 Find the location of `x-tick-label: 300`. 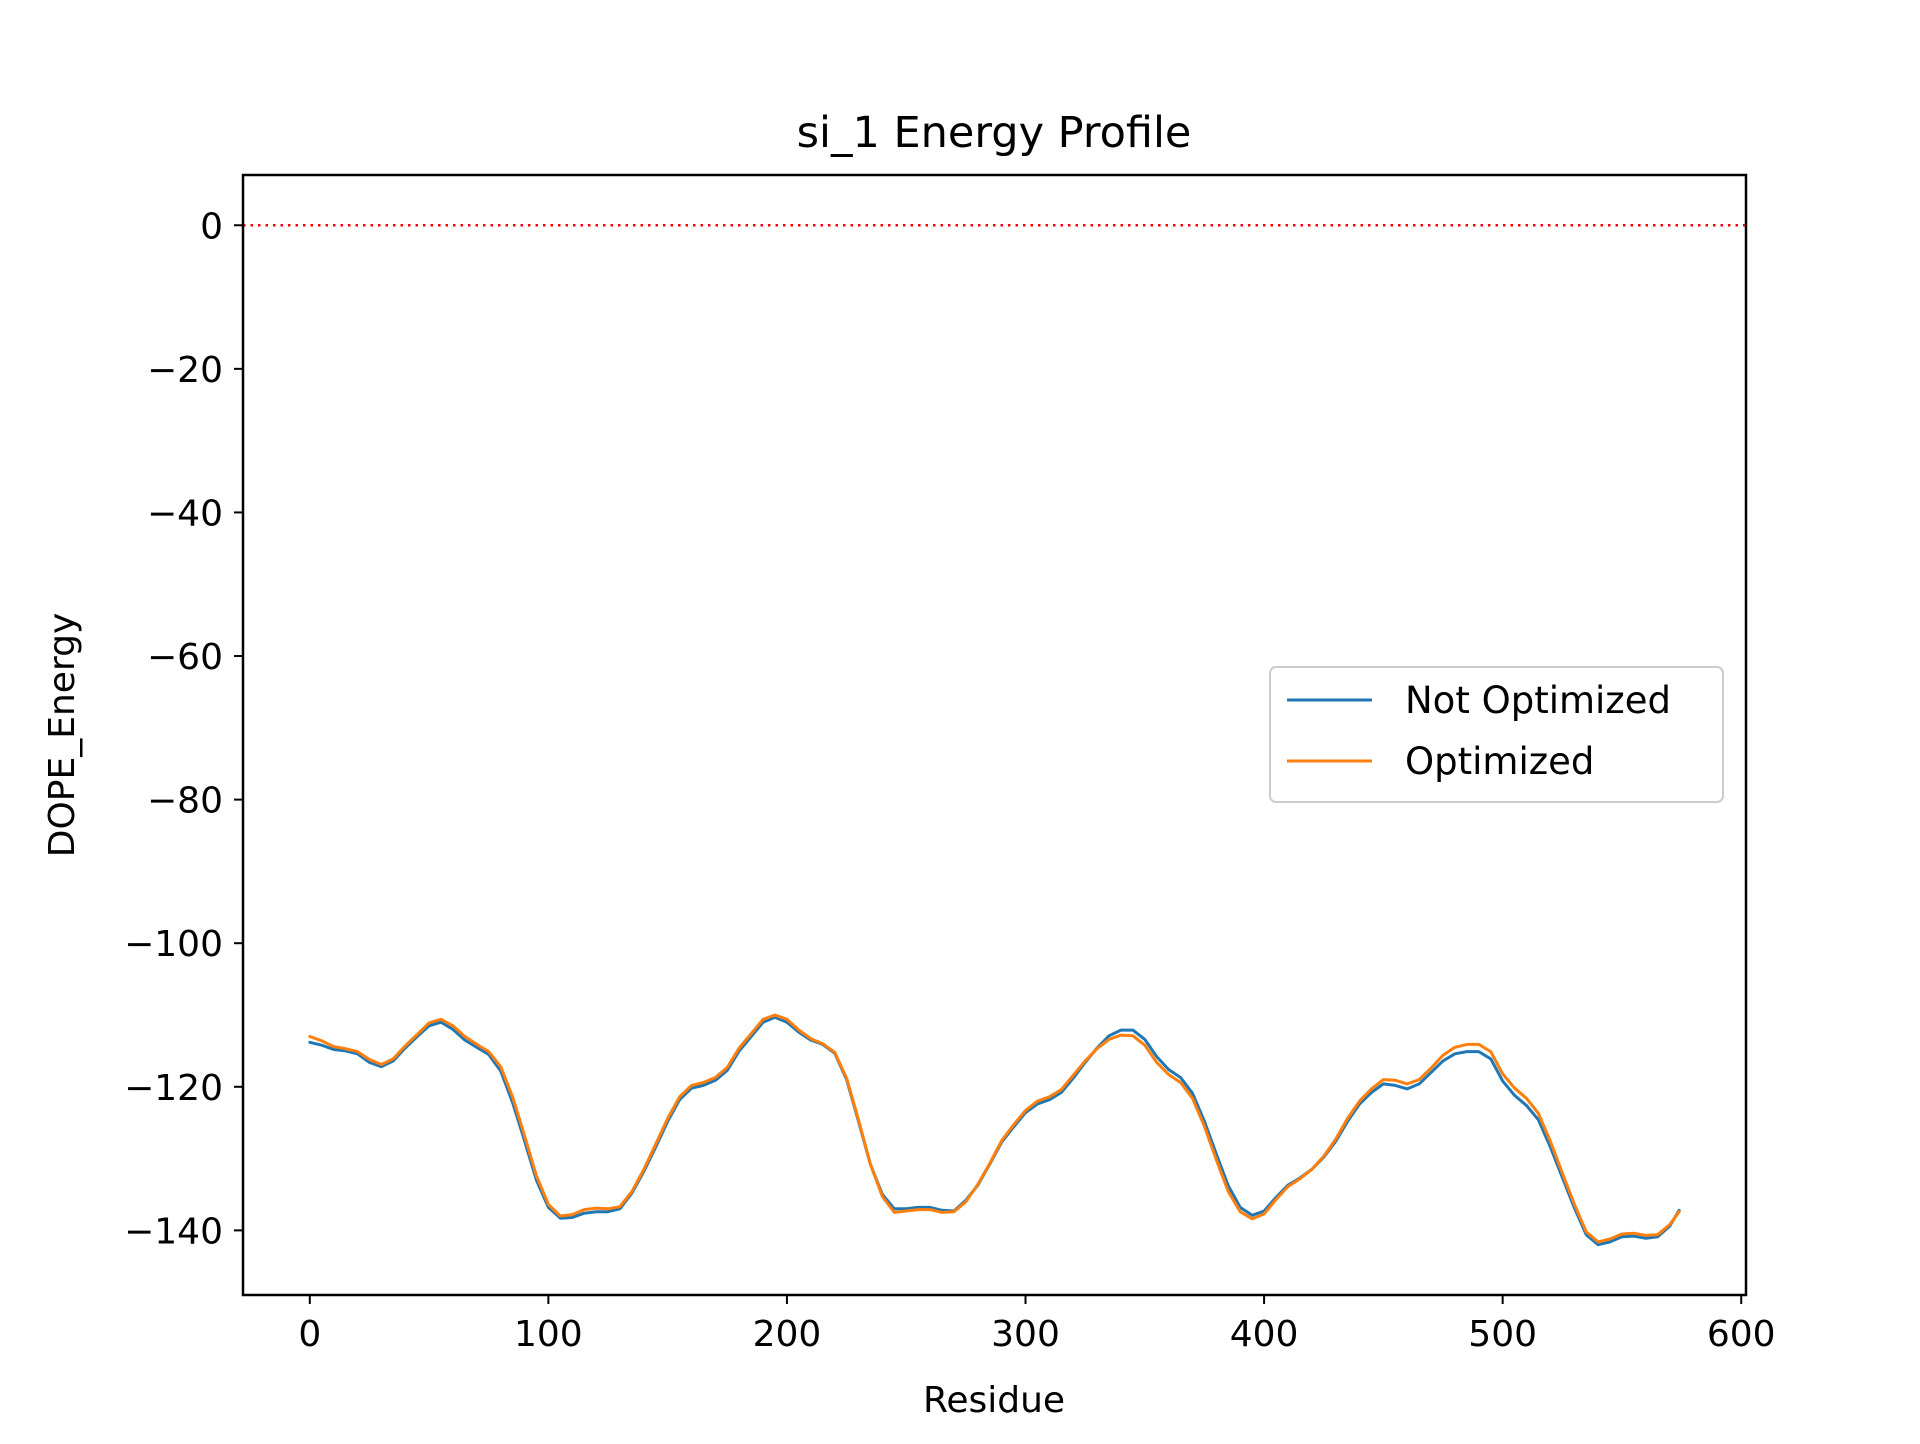

x-tick-label: 300 is located at coordinates (1025, 1334).